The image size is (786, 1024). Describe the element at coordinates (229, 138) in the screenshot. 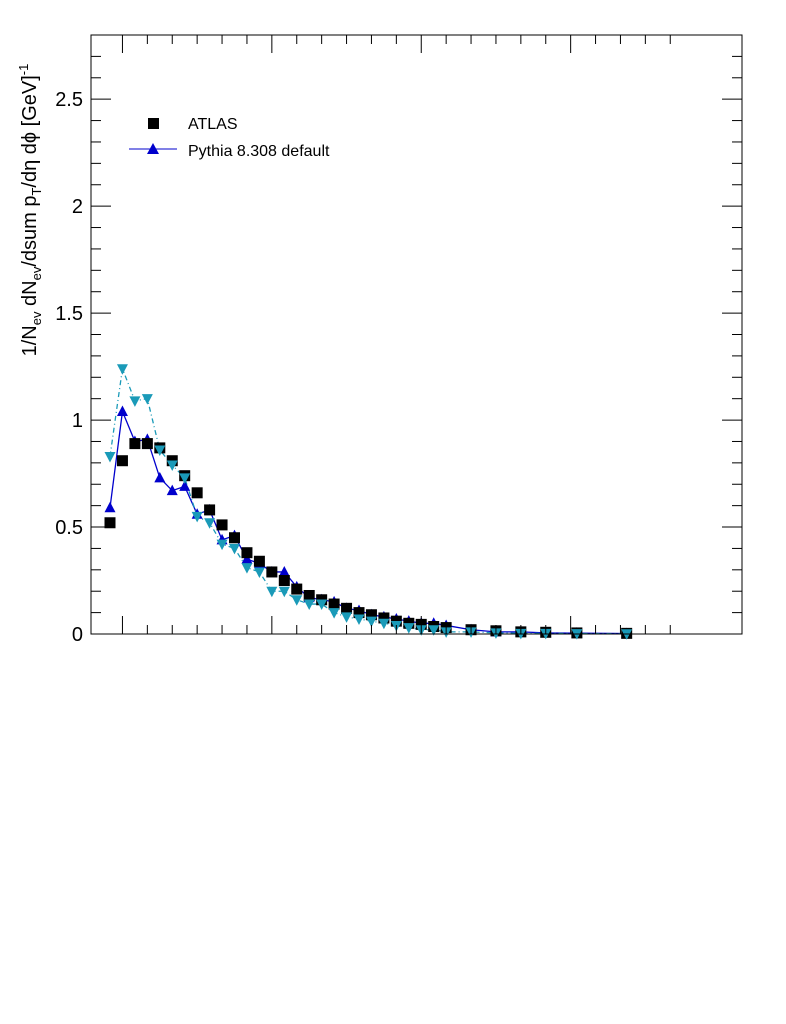

I see `legend: ATLAS Pythia 8.308 default` at that location.